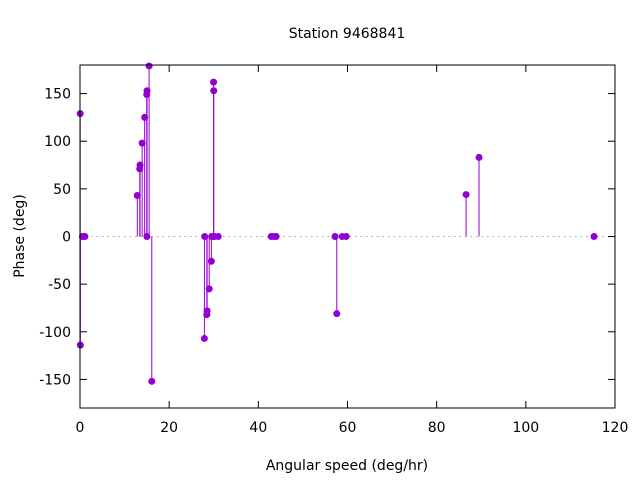 The height and width of the screenshot is (484, 640). I want to click on x-tick-label: 80, so click(437, 428).